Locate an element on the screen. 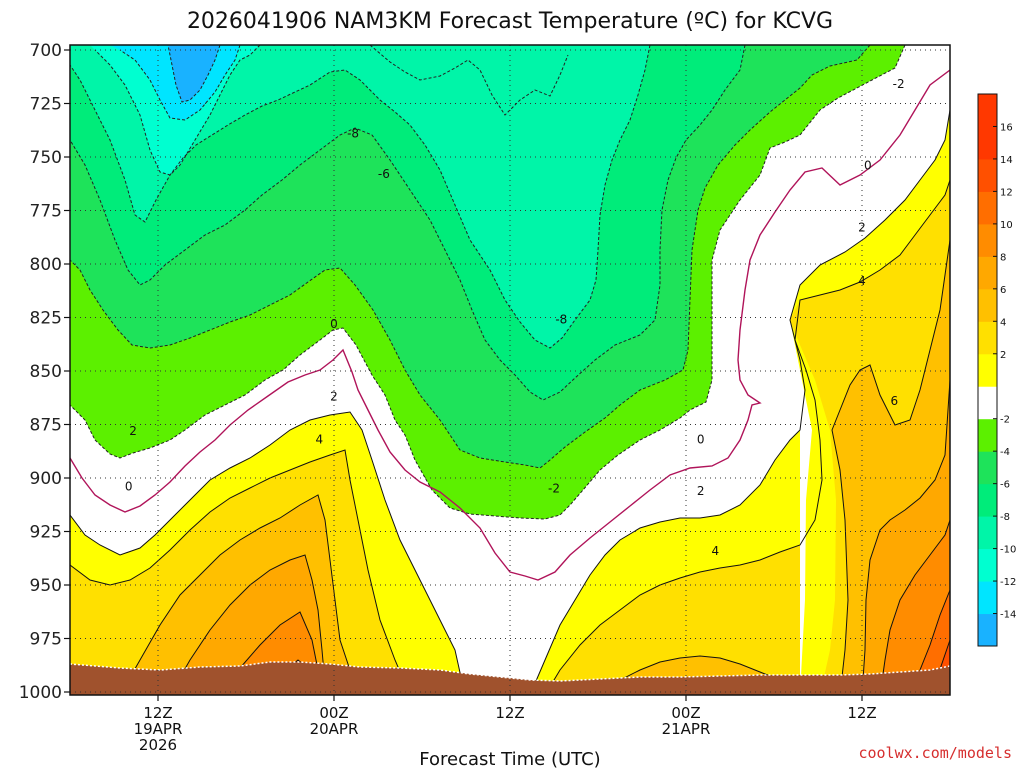 The height and width of the screenshot is (768, 1024). isotherm-6-left is located at coordinates (245, 594).